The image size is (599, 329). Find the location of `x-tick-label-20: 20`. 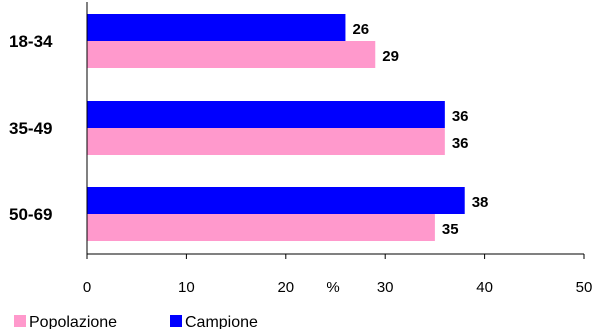

x-tick-label-20: 20 is located at coordinates (285, 287).